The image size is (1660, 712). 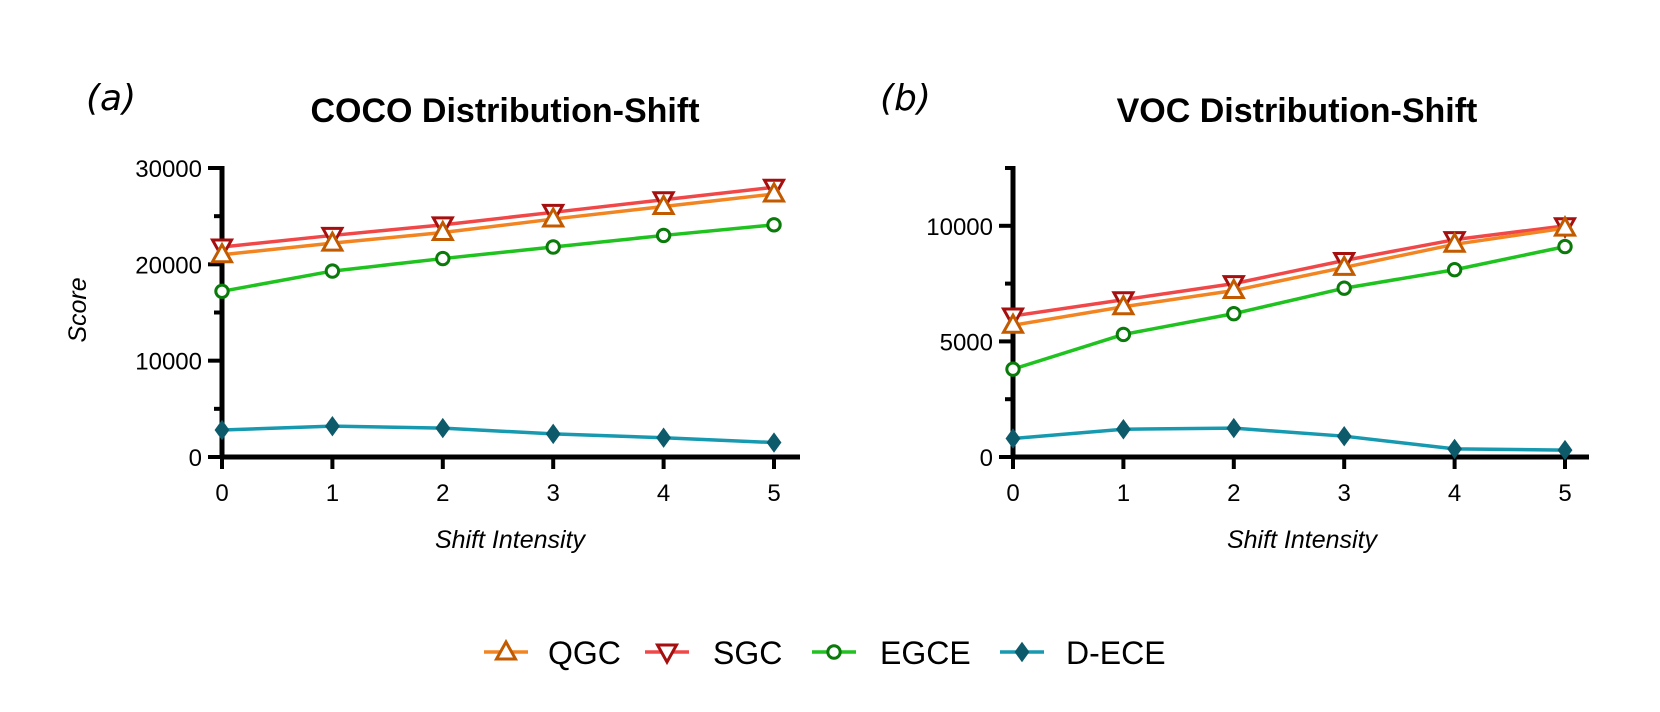 What do you see at coordinates (747, 653) in the screenshot?
I see `legend-label-sgc: SGC` at bounding box center [747, 653].